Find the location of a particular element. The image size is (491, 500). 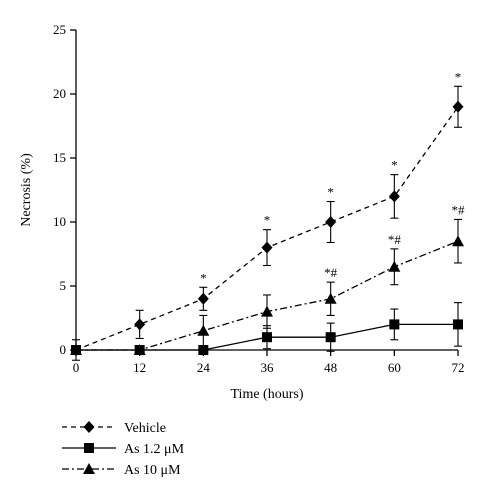

y-axis-title: Necrosis (%) is located at coordinates (26, 190).